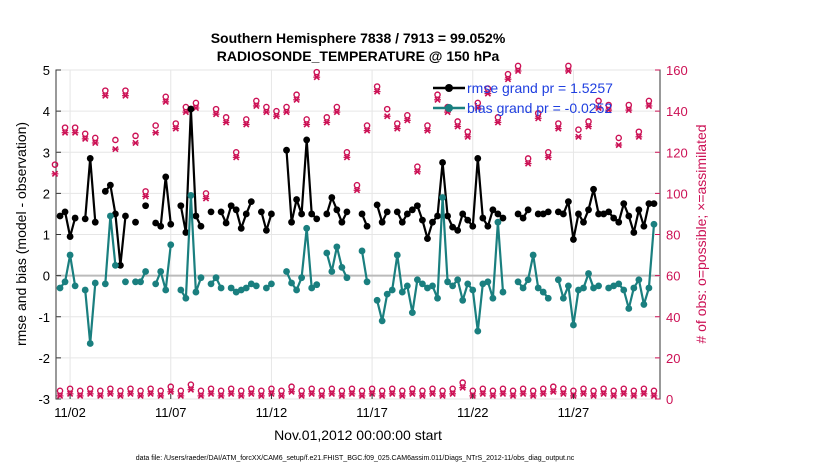  I want to click on bias-line-segment, so click(163, 268).